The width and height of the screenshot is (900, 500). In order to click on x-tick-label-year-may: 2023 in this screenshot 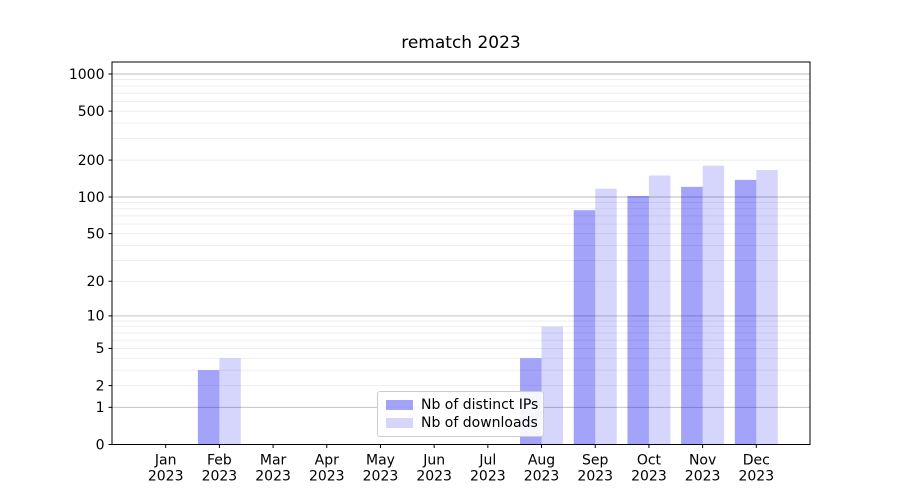, I will do `click(381, 477)`.